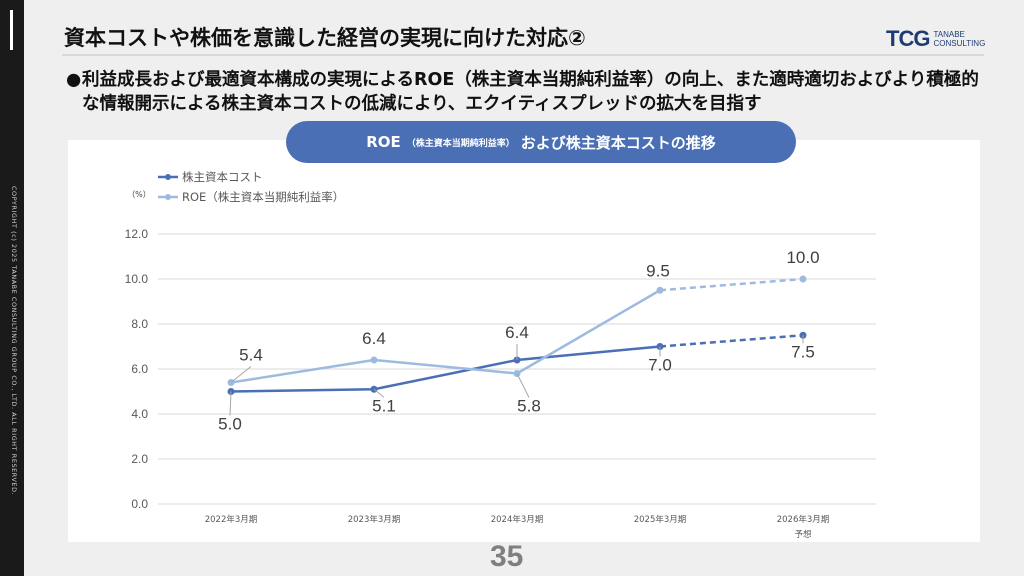 The width and height of the screenshot is (1024, 576). I want to click on x-tick-label: 2024年3月期, so click(517, 519).